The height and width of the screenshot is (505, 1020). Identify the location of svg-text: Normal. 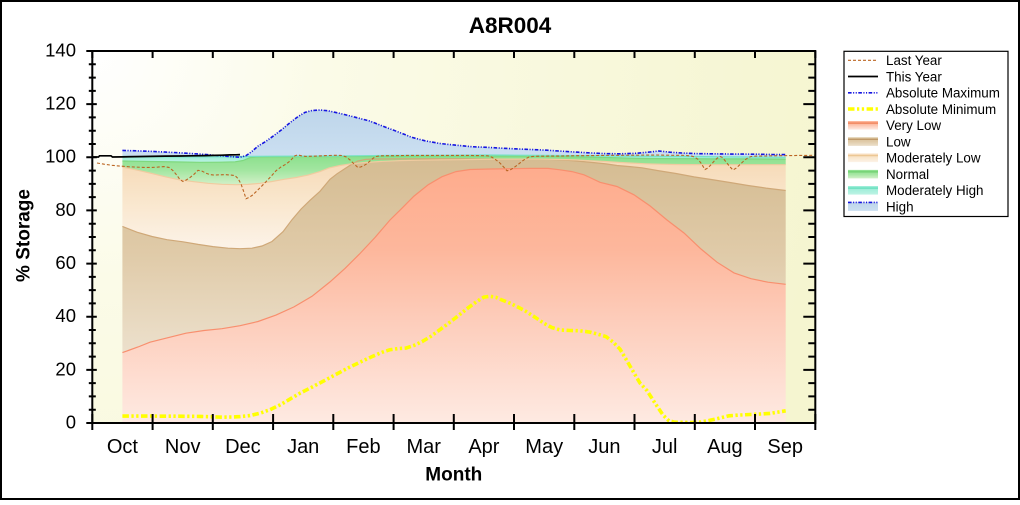
(907, 174).